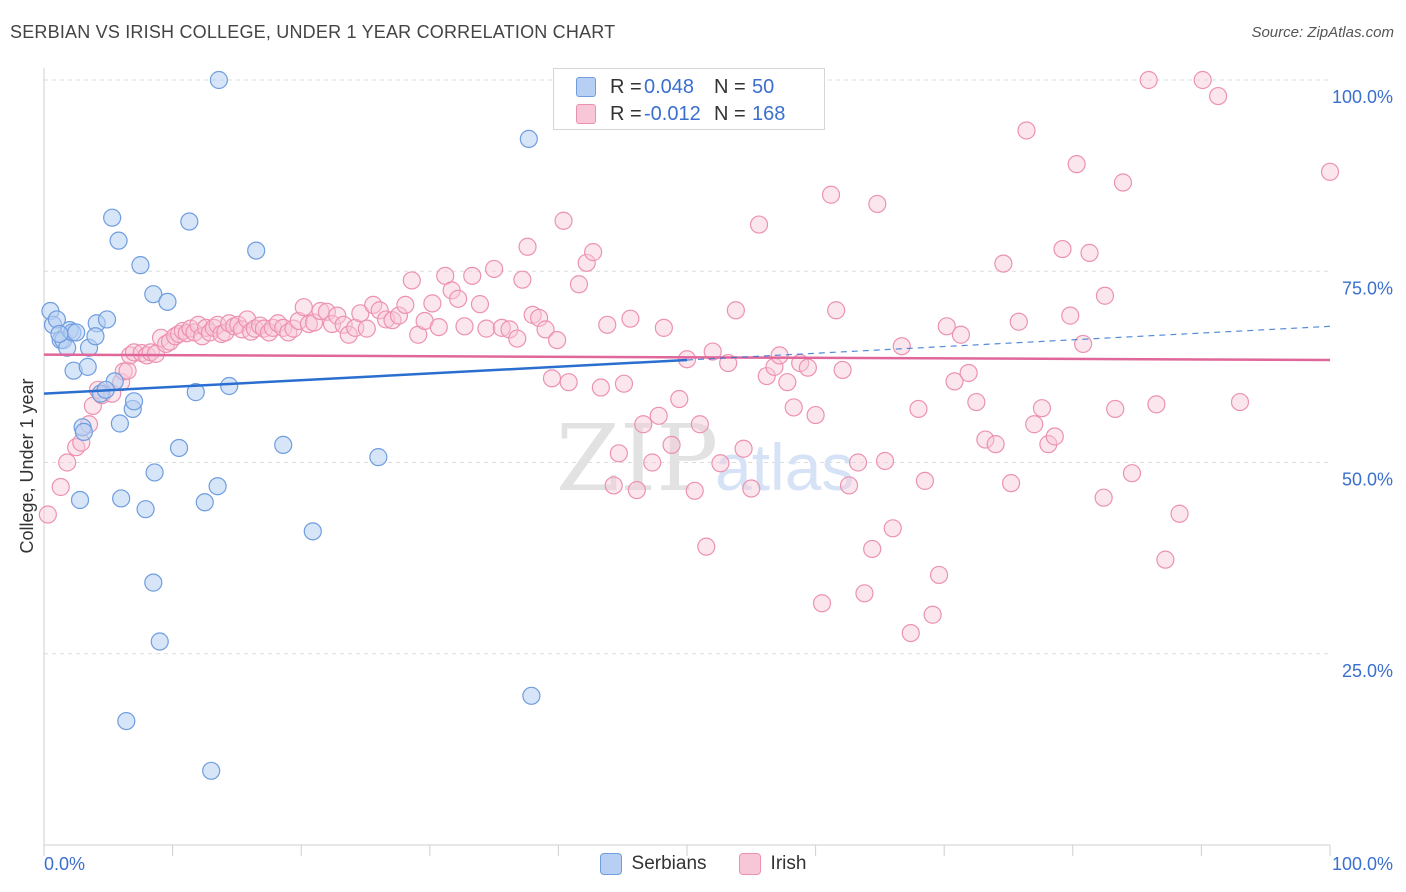  I want to click on irish-trend-line, so click(687, 357).